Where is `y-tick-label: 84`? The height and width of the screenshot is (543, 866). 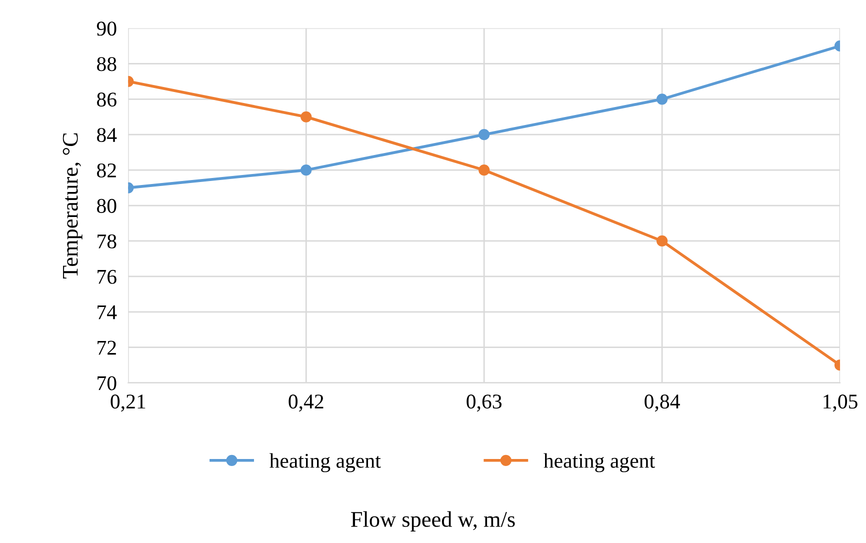 y-tick-label: 84 is located at coordinates (107, 135).